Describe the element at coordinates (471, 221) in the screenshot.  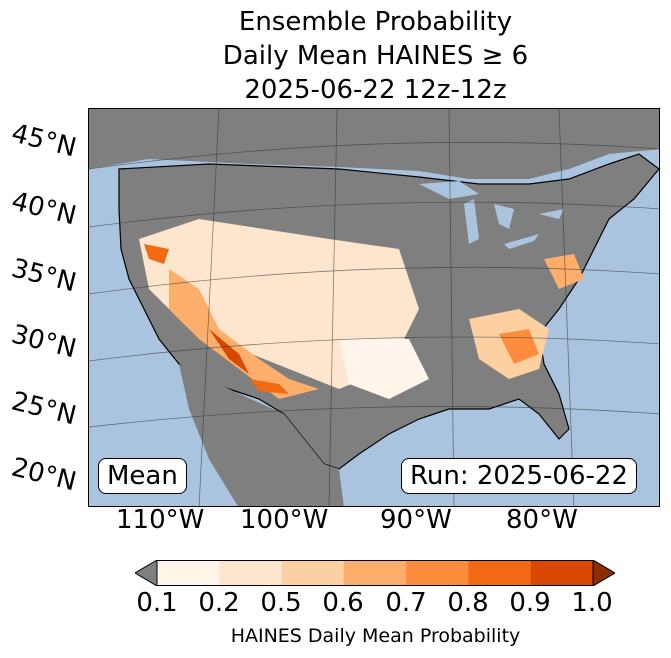
I see `lake-michigan` at that location.